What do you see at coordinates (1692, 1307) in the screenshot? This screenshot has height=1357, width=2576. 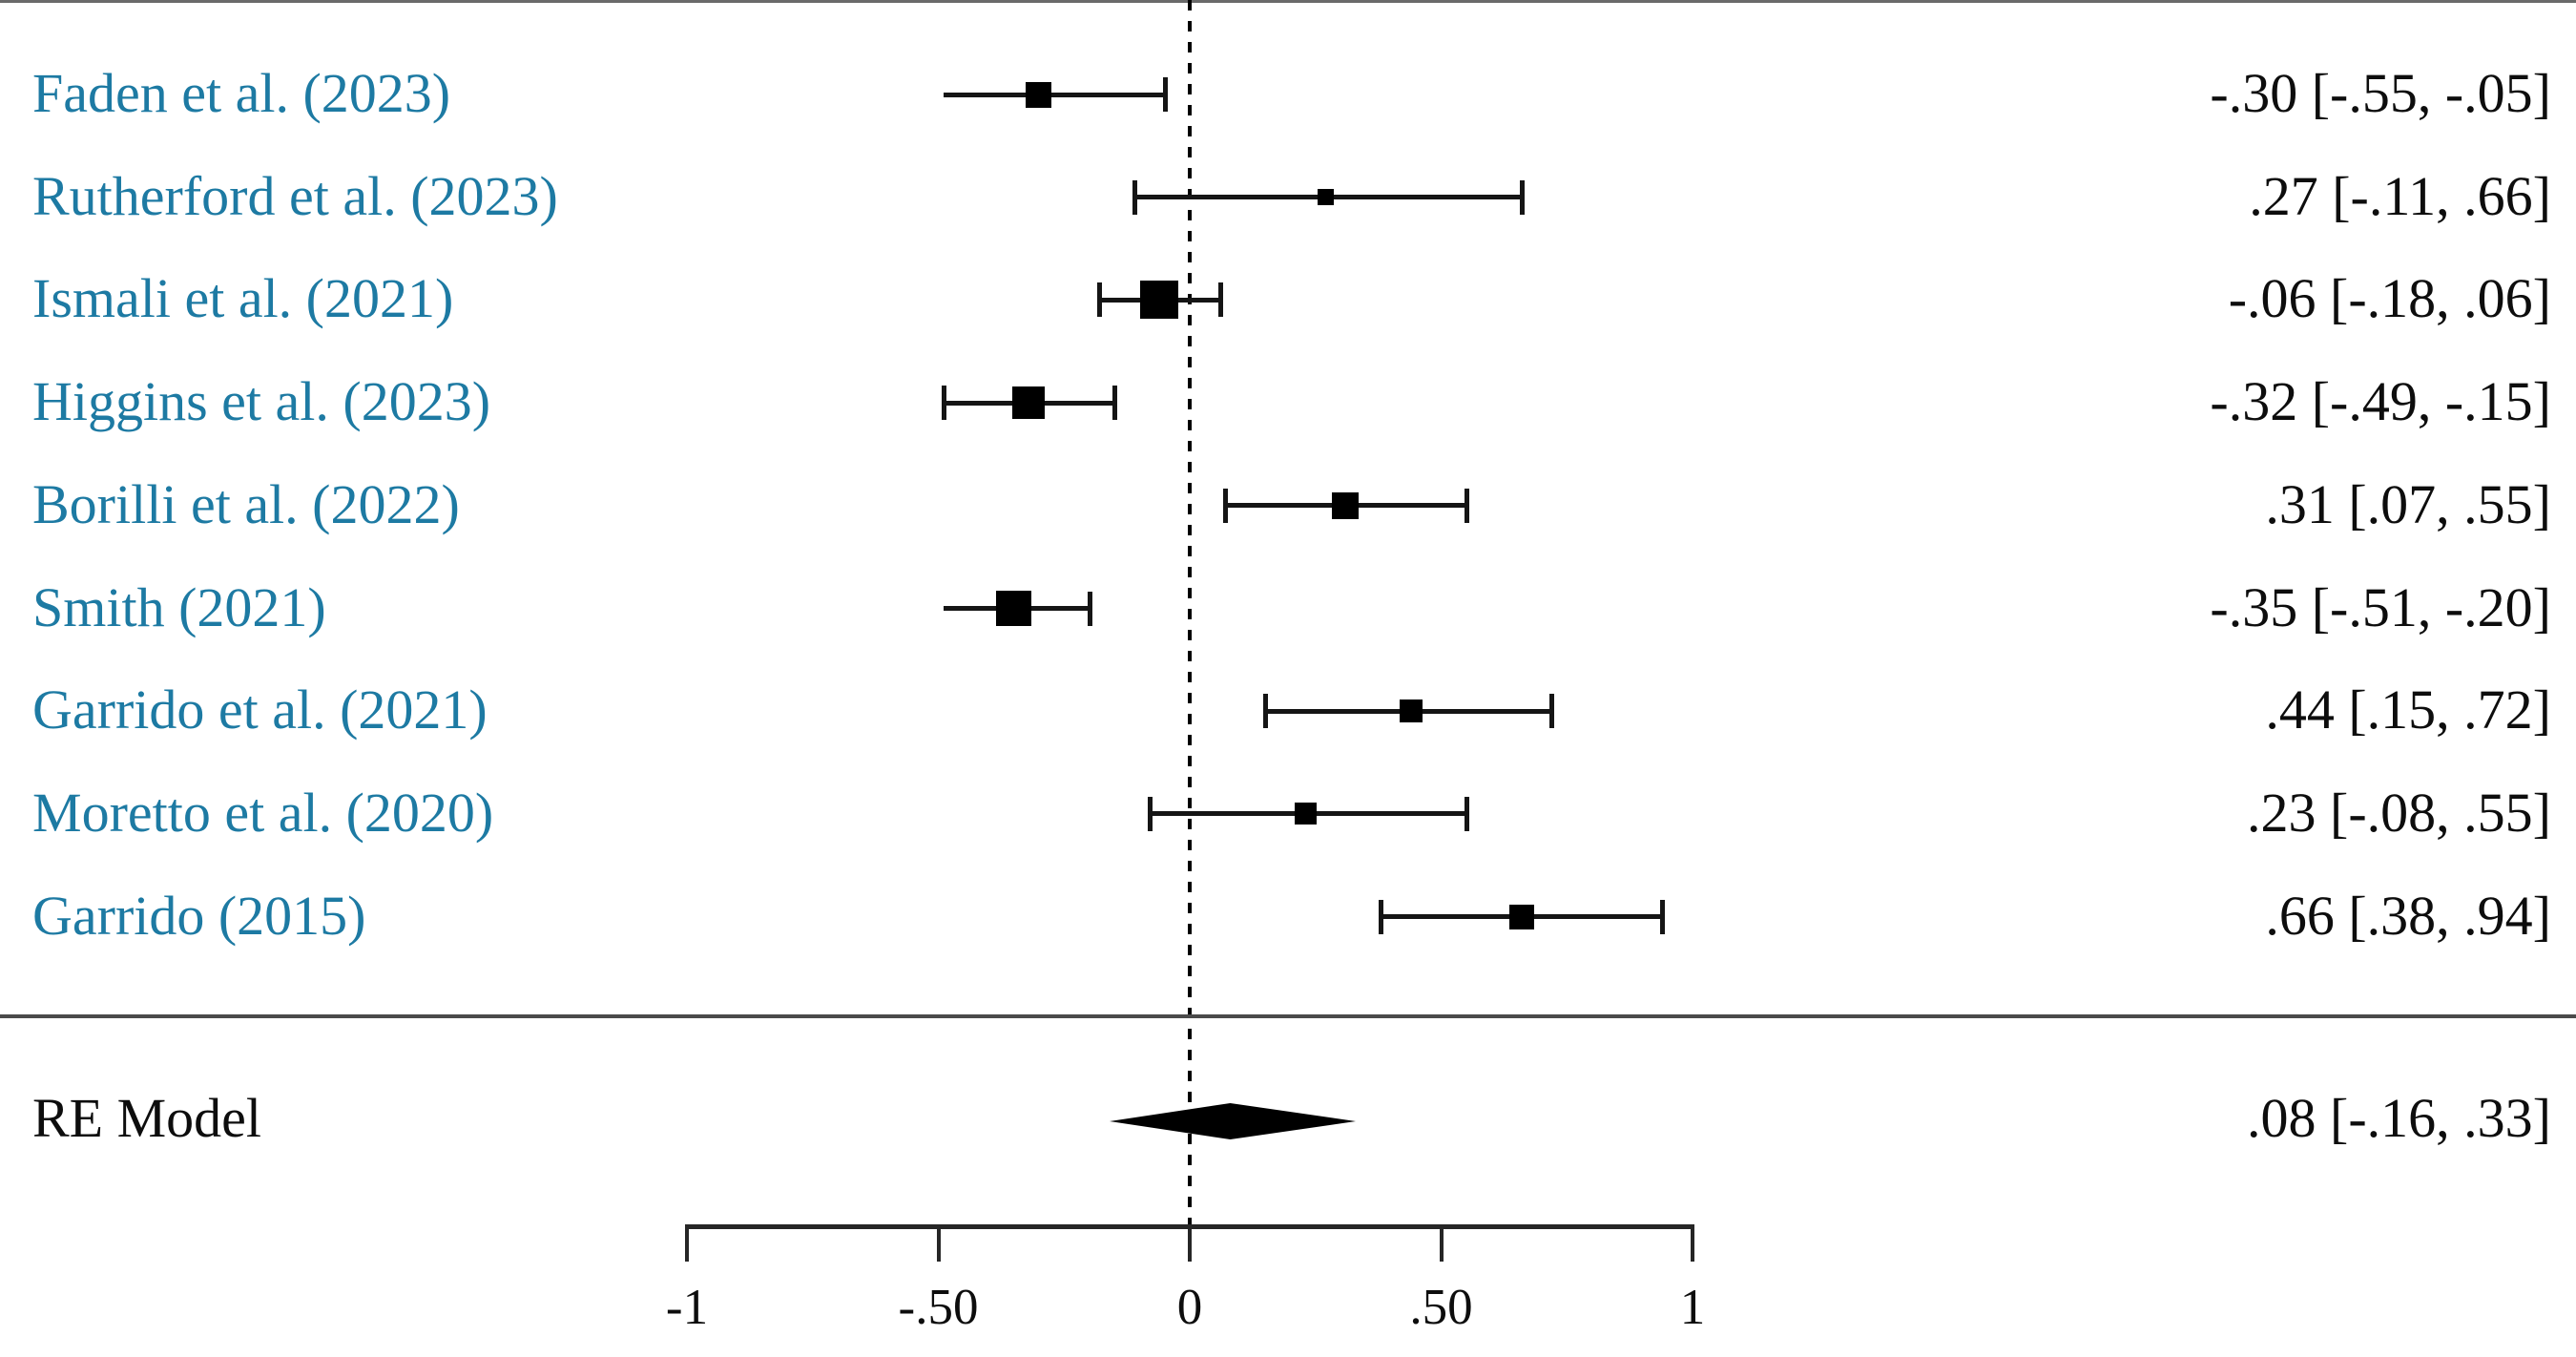 I see `x-axis-tick-label: 1` at bounding box center [1692, 1307].